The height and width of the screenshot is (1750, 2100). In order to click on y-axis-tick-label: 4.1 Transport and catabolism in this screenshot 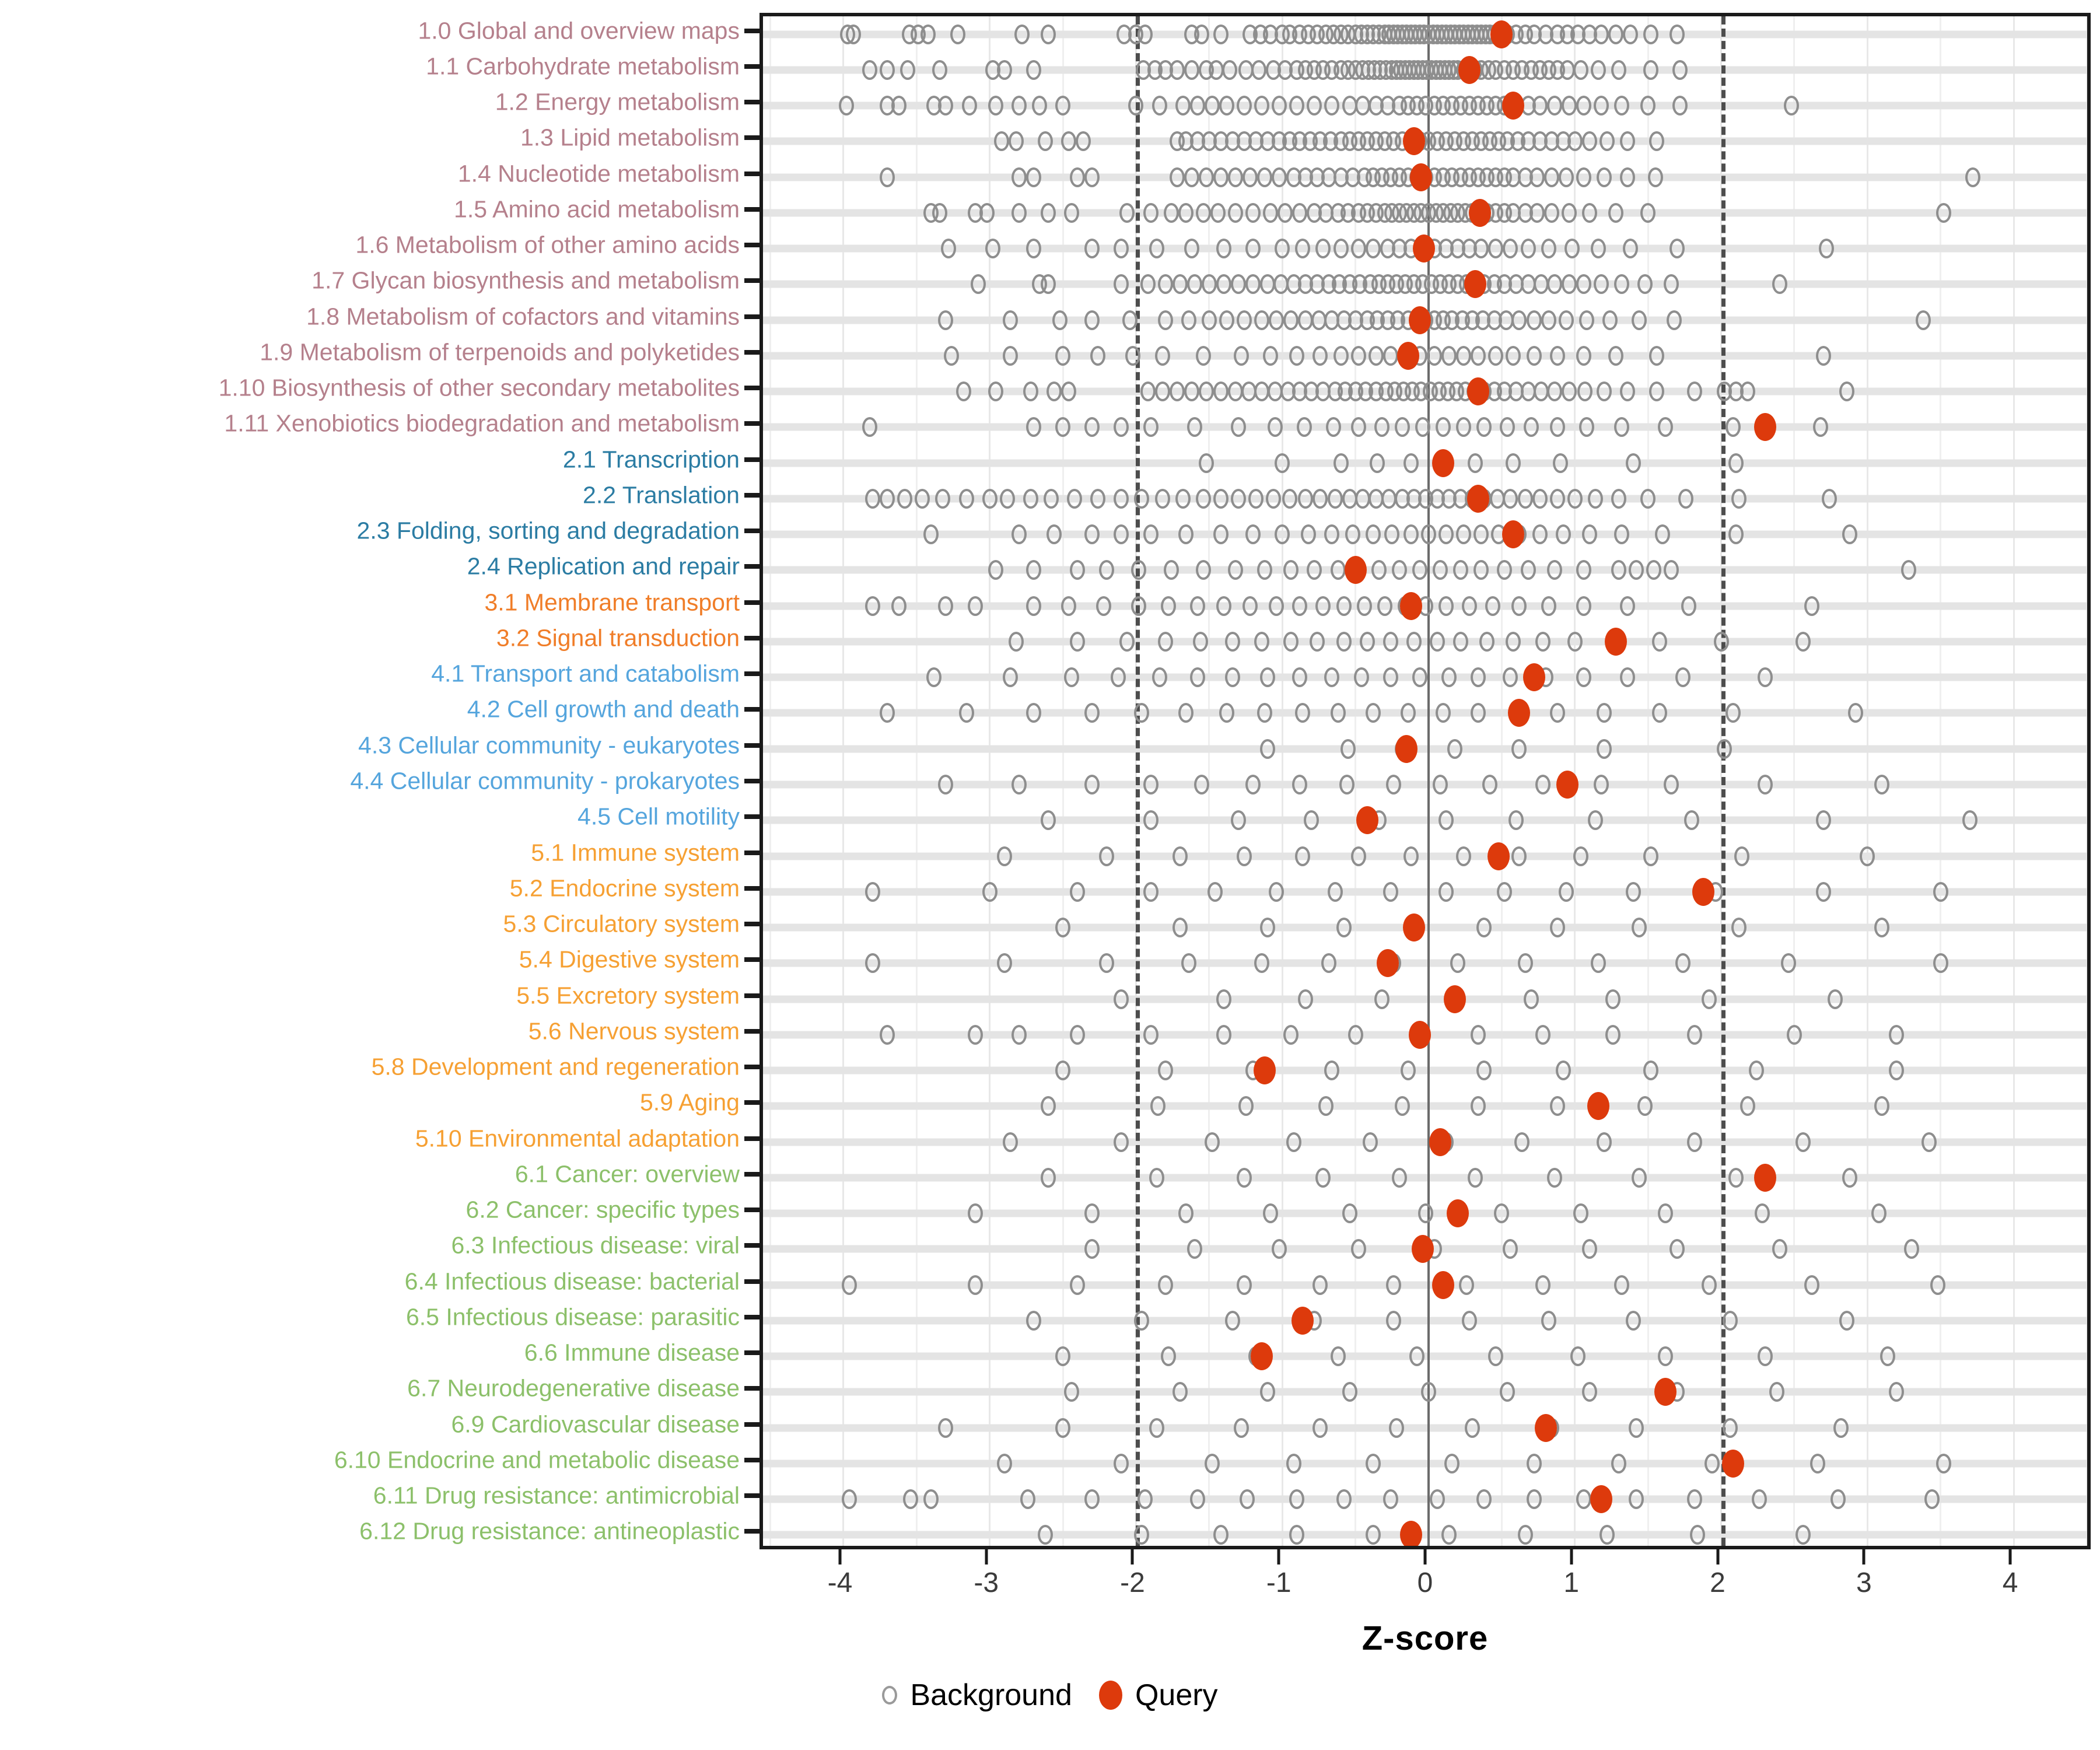, I will do `click(585, 673)`.